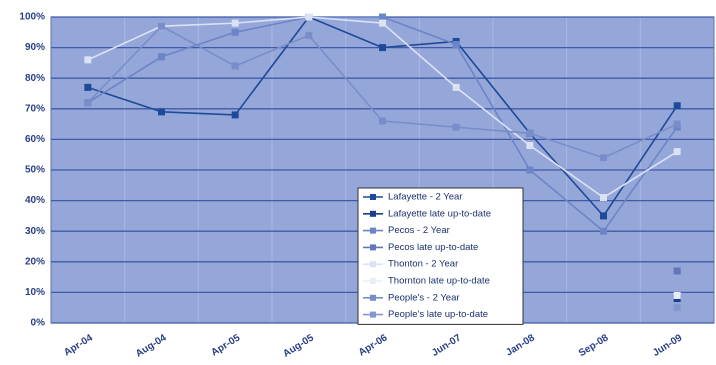  I want to click on y-tick-label: 50%, so click(35, 170).